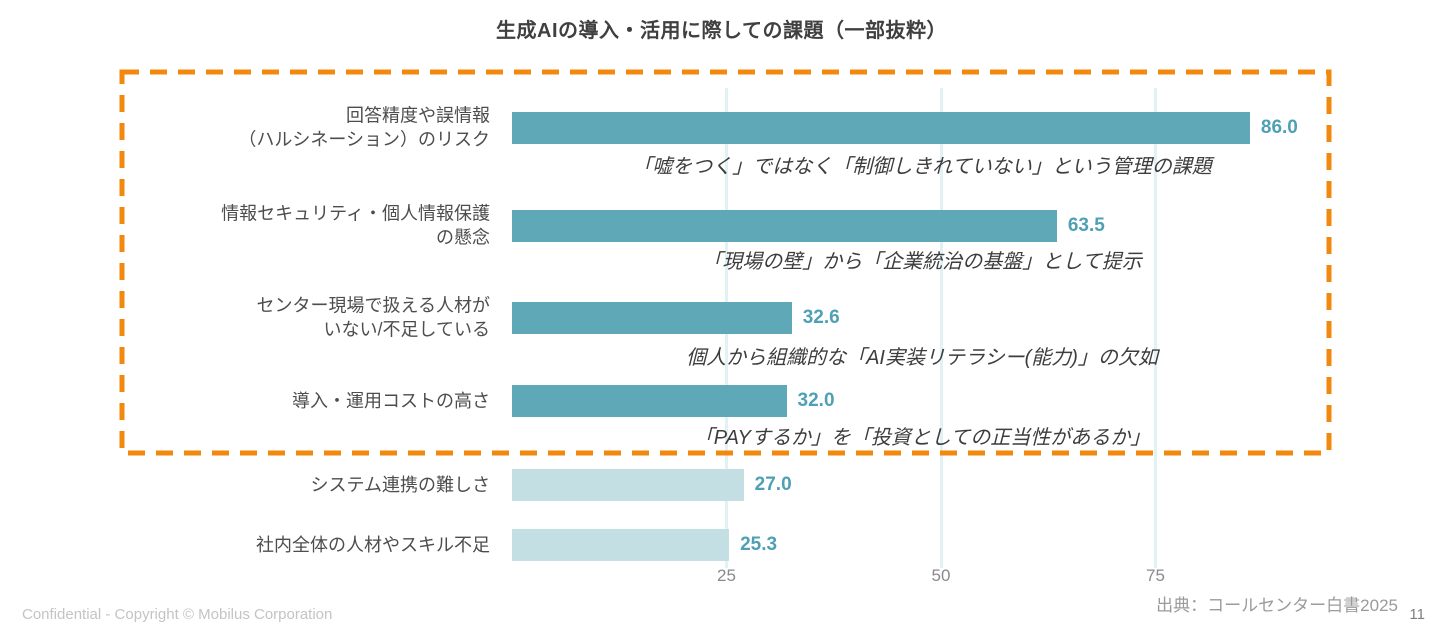 The width and height of the screenshot is (1443, 632). I want to click on category-label: センター現場で扱える人材が いない/不足している, so click(373, 317).